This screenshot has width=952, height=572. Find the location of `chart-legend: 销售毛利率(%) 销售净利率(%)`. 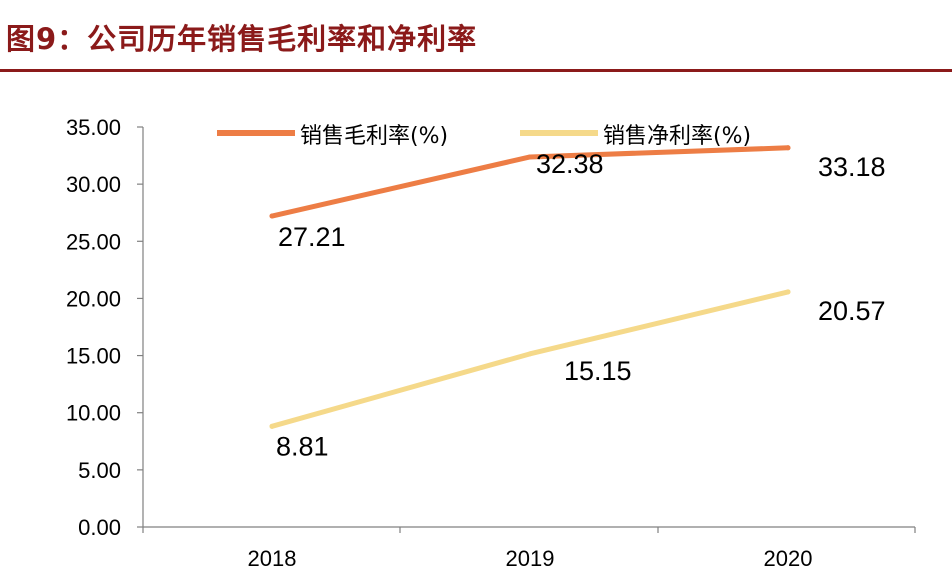

chart-legend: 销售毛利率(%) 销售净利率(%) is located at coordinates (484, 136).